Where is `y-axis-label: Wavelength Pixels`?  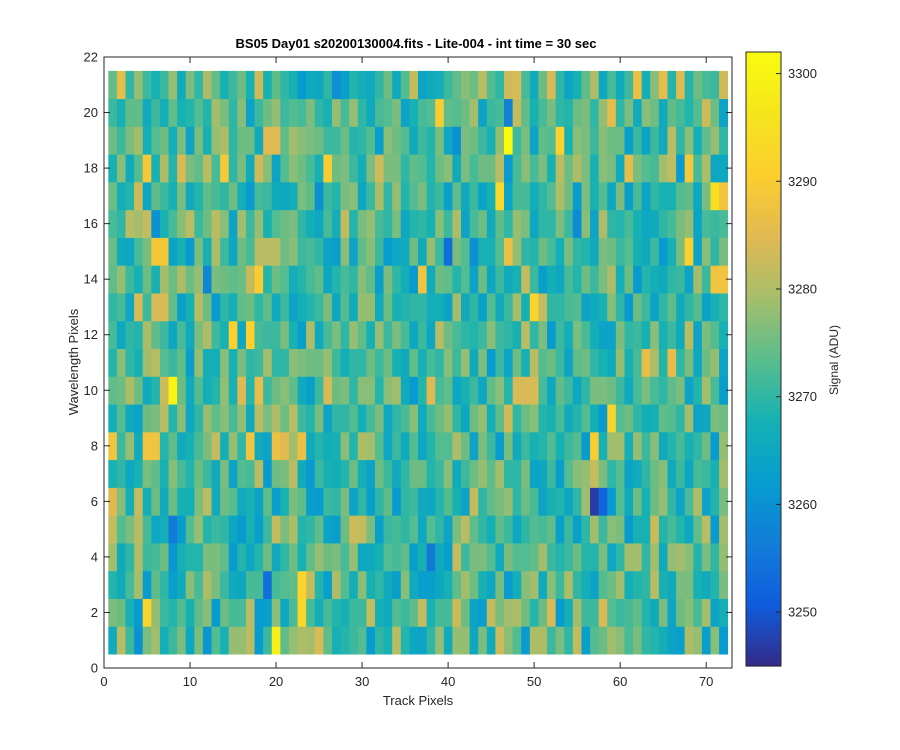 y-axis-label: Wavelength Pixels is located at coordinates (73, 361).